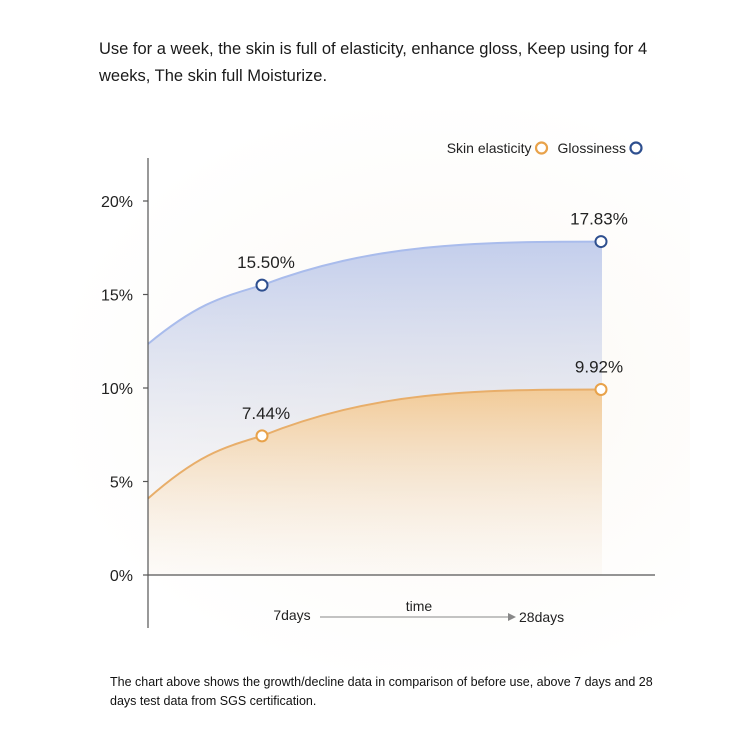 This screenshot has height=750, width=750. Describe the element at coordinates (266, 262) in the screenshot. I see `data-label: 15.50%` at that location.